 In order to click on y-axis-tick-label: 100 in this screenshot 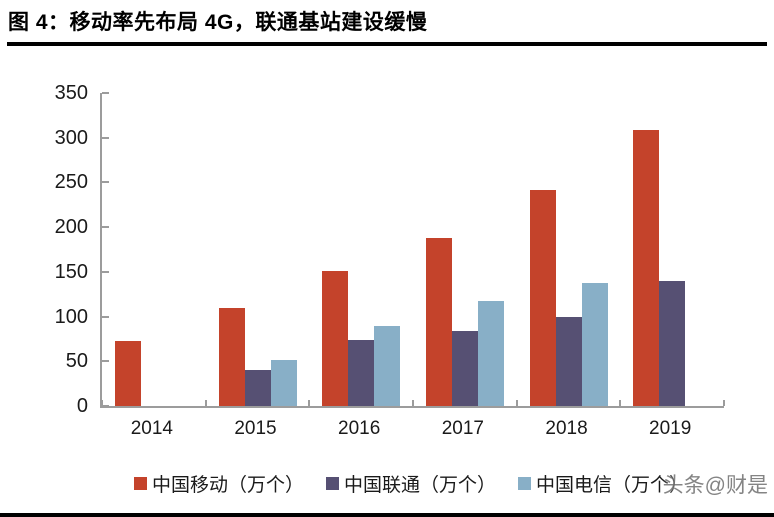, I will do `click(71, 316)`.